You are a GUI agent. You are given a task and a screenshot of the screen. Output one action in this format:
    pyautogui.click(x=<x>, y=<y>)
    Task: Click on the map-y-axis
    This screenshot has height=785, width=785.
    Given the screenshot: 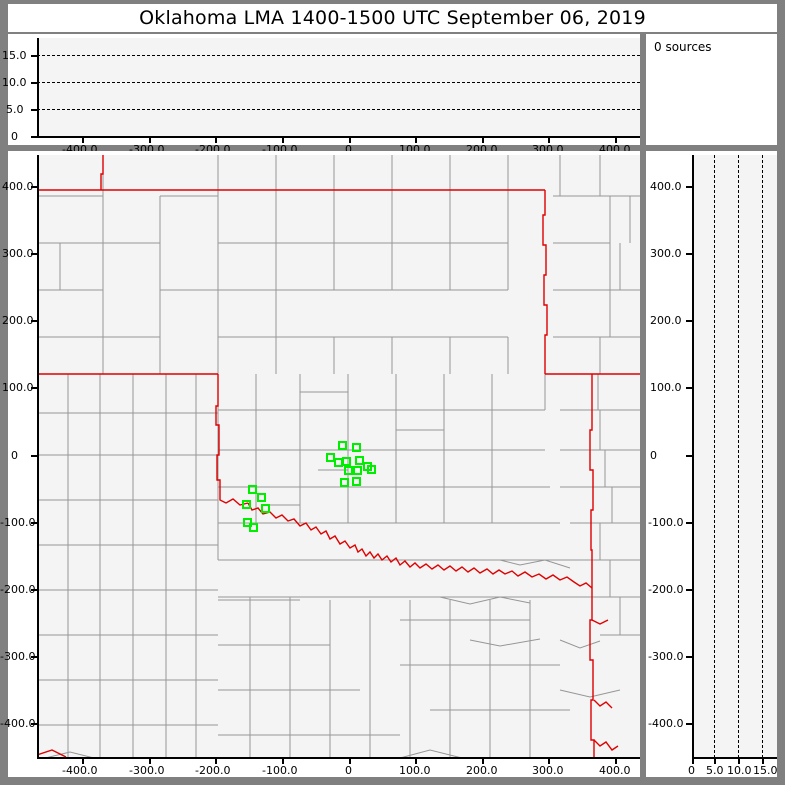 What is the action you would take?
    pyautogui.click(x=38, y=456)
    